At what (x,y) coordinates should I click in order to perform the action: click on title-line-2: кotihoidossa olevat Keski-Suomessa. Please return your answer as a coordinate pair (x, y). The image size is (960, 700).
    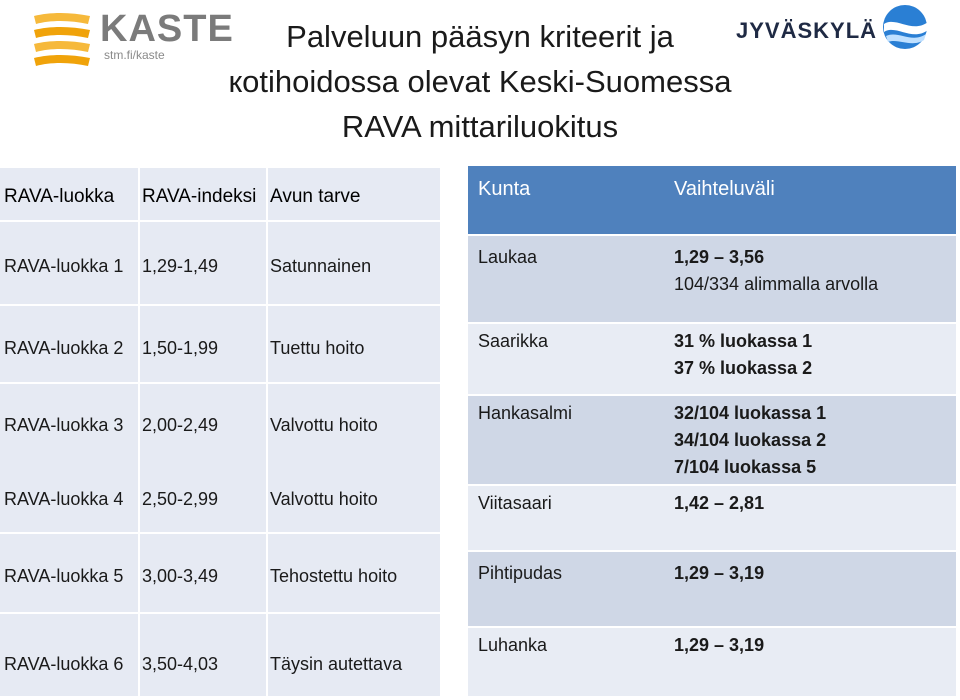
    Looking at the image, I should click on (480, 81).